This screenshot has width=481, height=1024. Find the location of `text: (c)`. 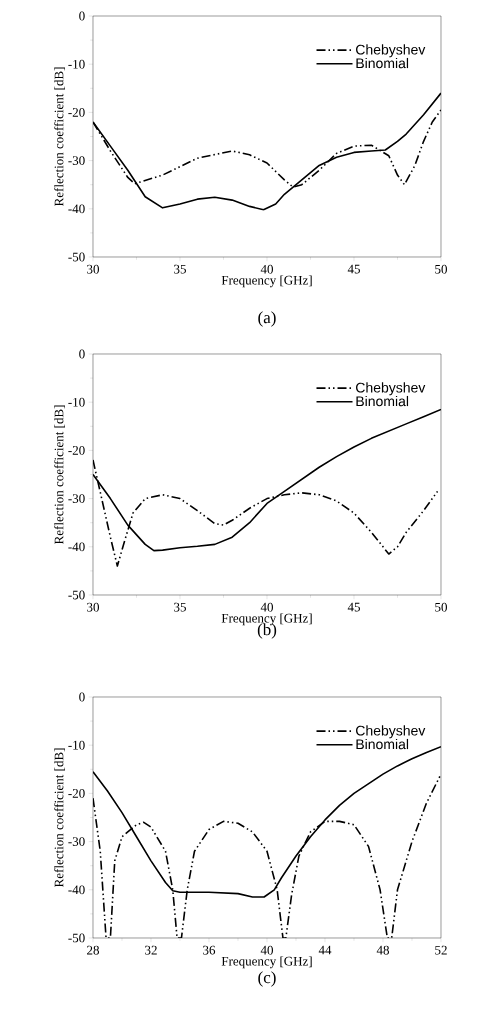

text: (c) is located at coordinates (267, 979).